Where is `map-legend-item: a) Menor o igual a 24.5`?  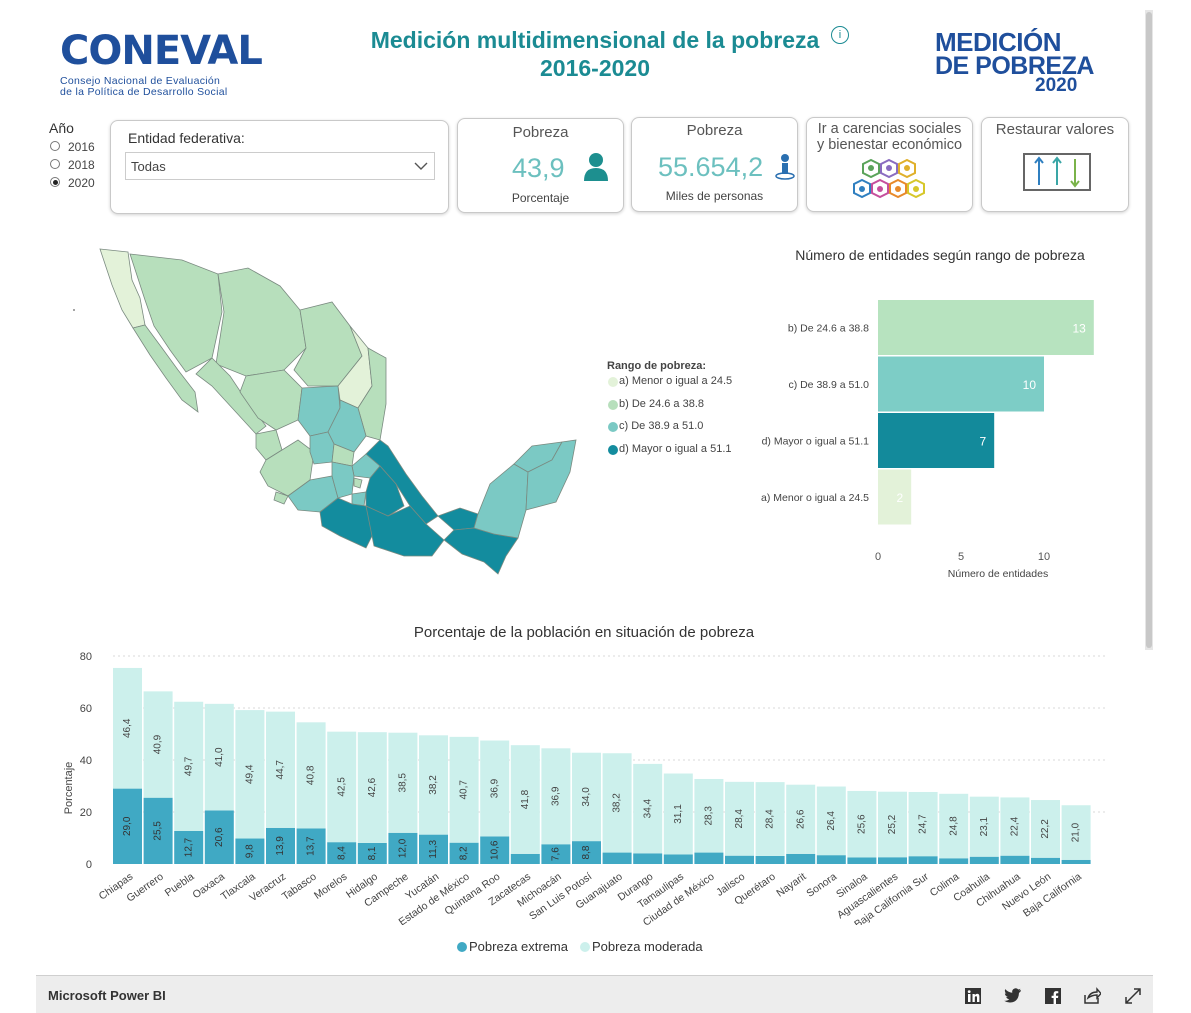 map-legend-item: a) Menor o igual a 24.5 is located at coordinates (677, 383).